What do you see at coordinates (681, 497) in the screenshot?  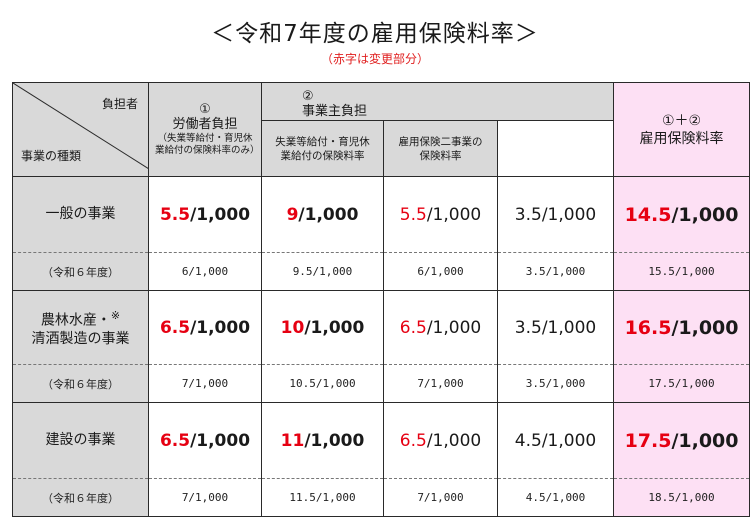 I see `prev-total-rate: 18.5/1,000` at bounding box center [681, 497].